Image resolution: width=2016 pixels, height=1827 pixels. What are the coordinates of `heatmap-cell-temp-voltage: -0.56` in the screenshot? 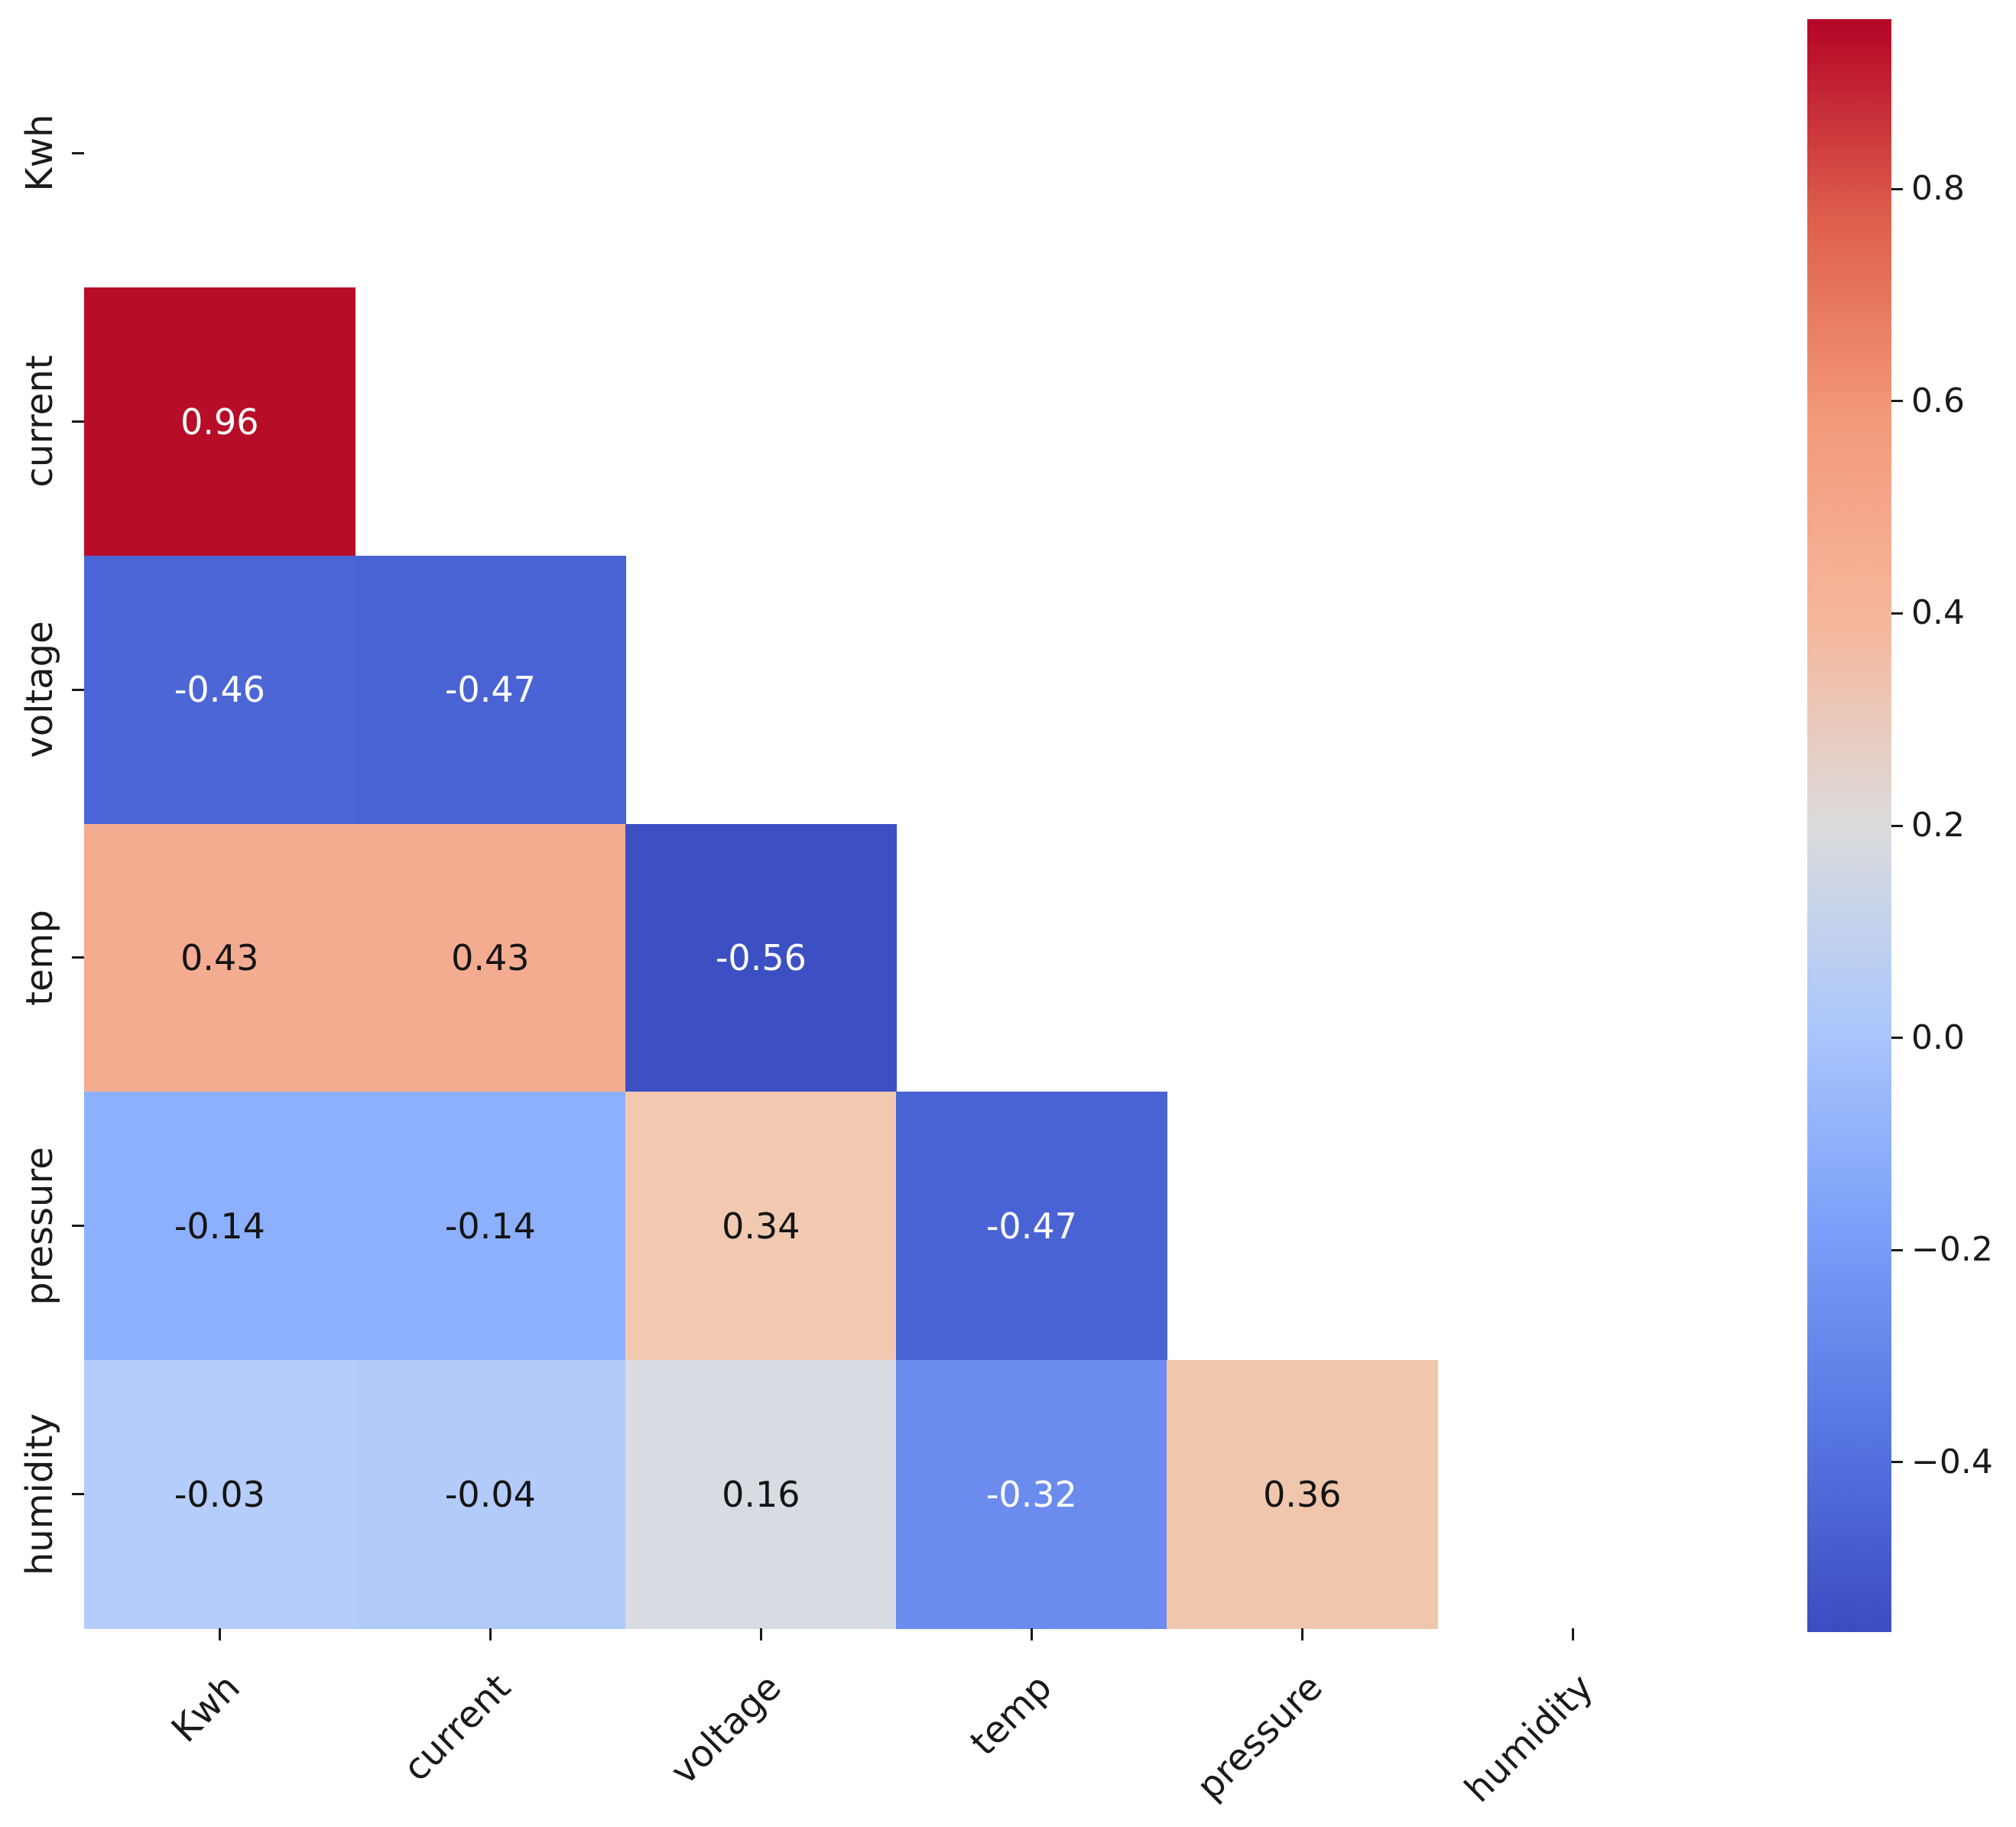 It's located at (761, 958).